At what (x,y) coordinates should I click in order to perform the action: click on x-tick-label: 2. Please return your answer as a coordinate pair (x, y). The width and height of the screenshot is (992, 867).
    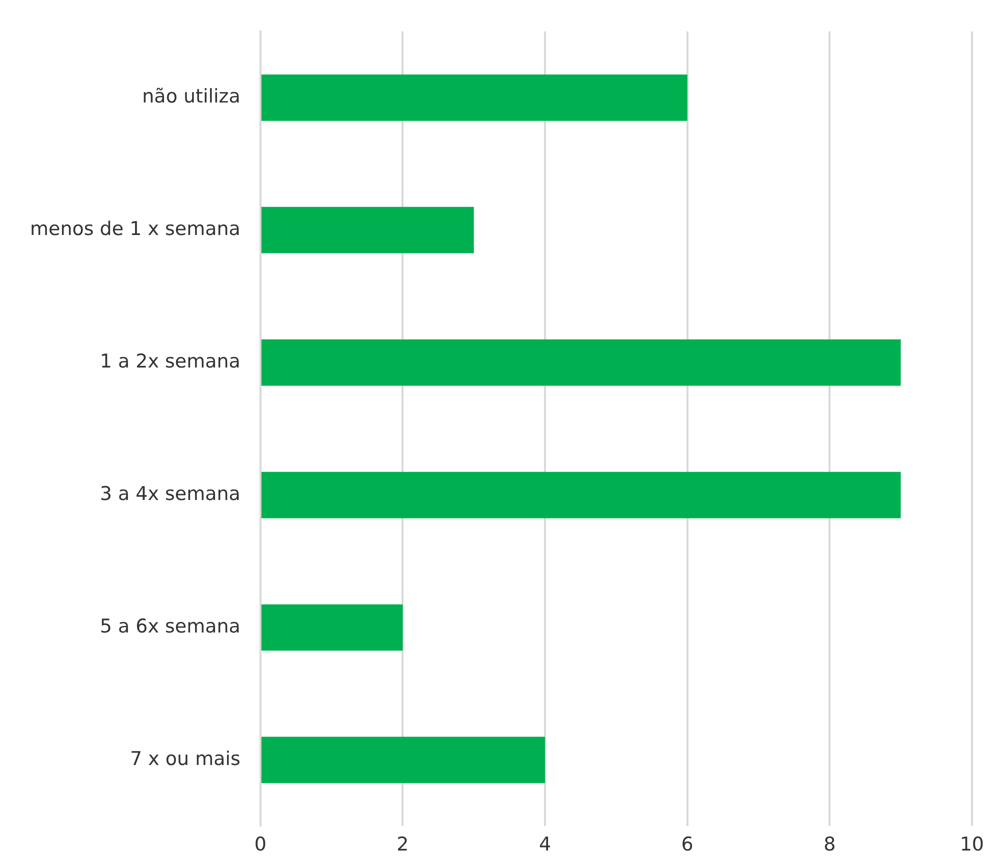
    Looking at the image, I should click on (402, 845).